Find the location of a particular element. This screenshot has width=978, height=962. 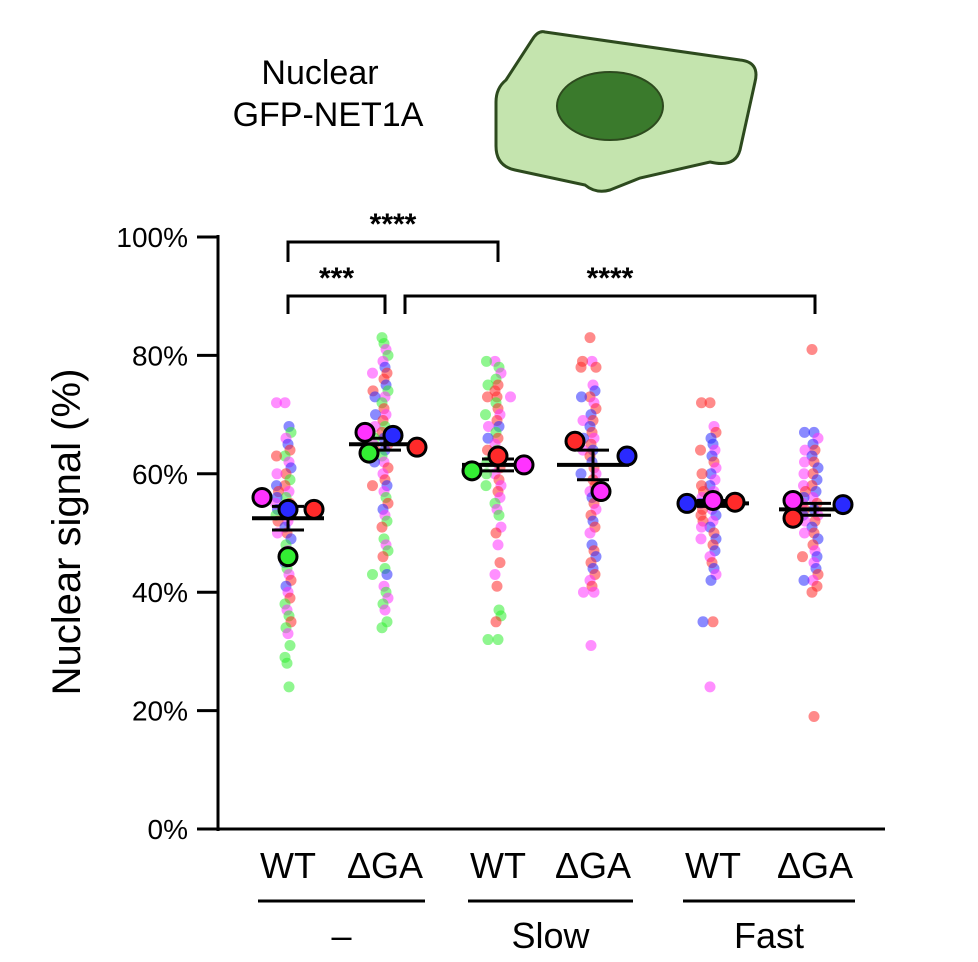

group-label: Fast is located at coordinates (769, 935).